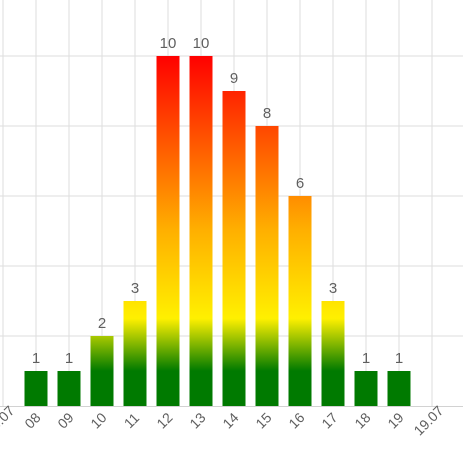 Image resolution: width=463 pixels, height=452 pixels. I want to click on x-tick-label: 16, so click(296, 420).